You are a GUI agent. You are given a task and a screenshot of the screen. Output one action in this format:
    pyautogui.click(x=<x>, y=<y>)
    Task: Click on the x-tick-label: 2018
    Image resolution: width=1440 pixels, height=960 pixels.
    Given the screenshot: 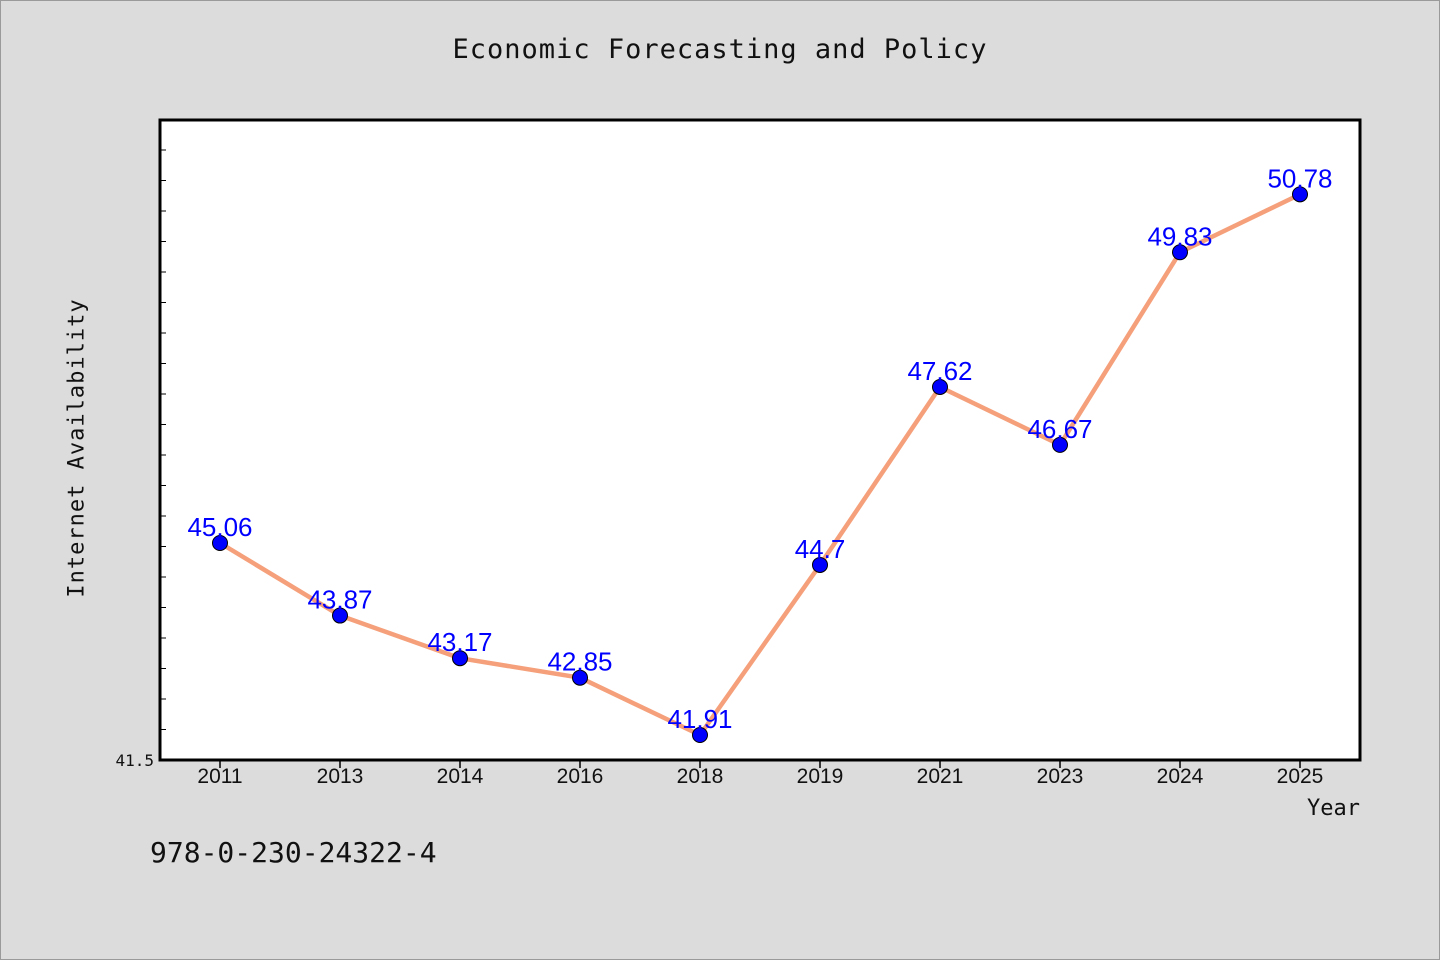 What is the action you would take?
    pyautogui.click(x=700, y=776)
    